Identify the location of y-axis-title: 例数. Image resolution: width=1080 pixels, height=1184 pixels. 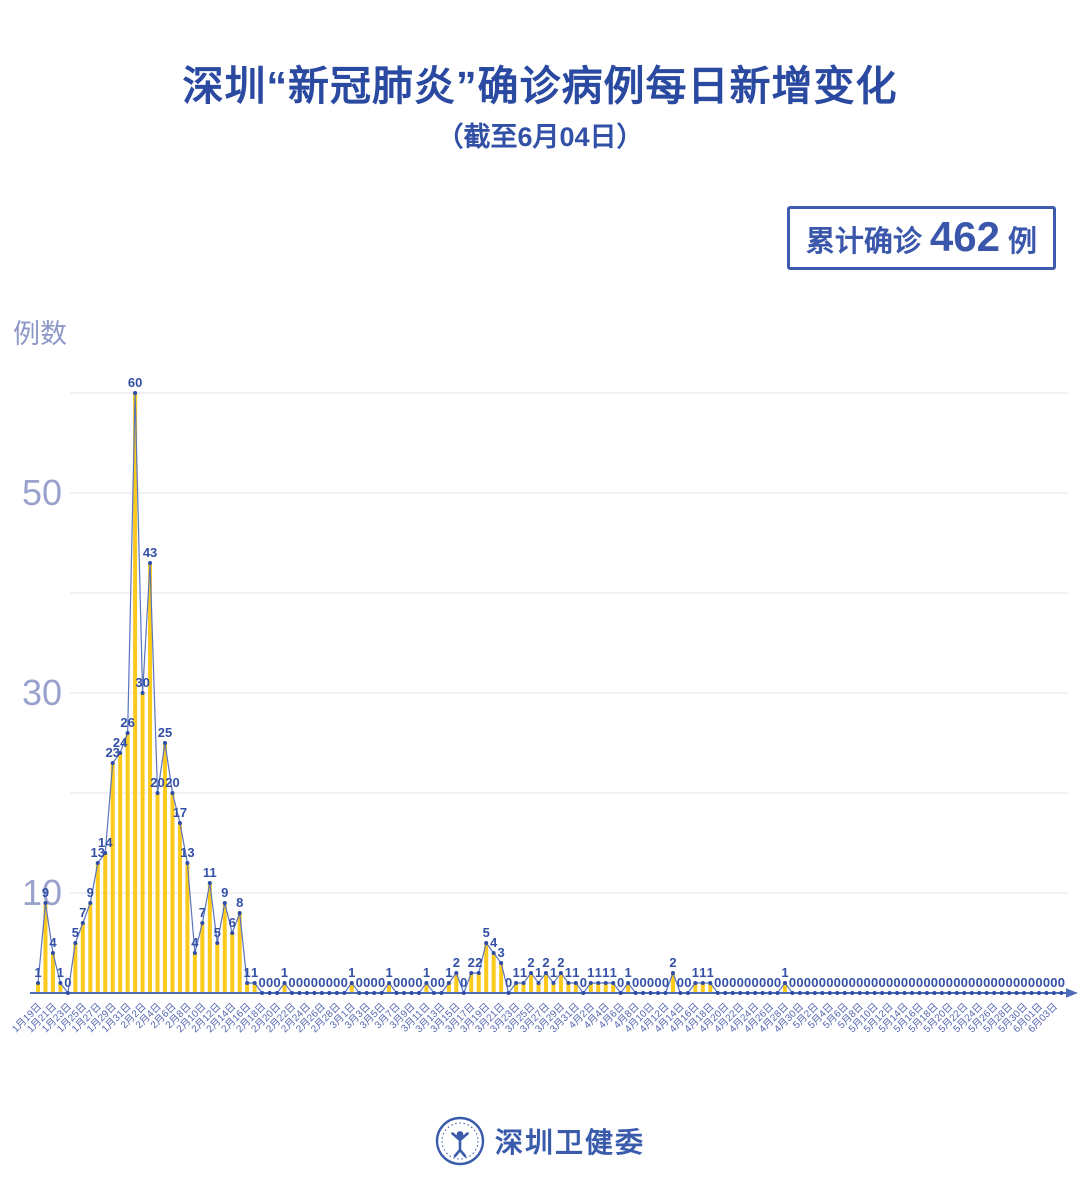
(40, 334).